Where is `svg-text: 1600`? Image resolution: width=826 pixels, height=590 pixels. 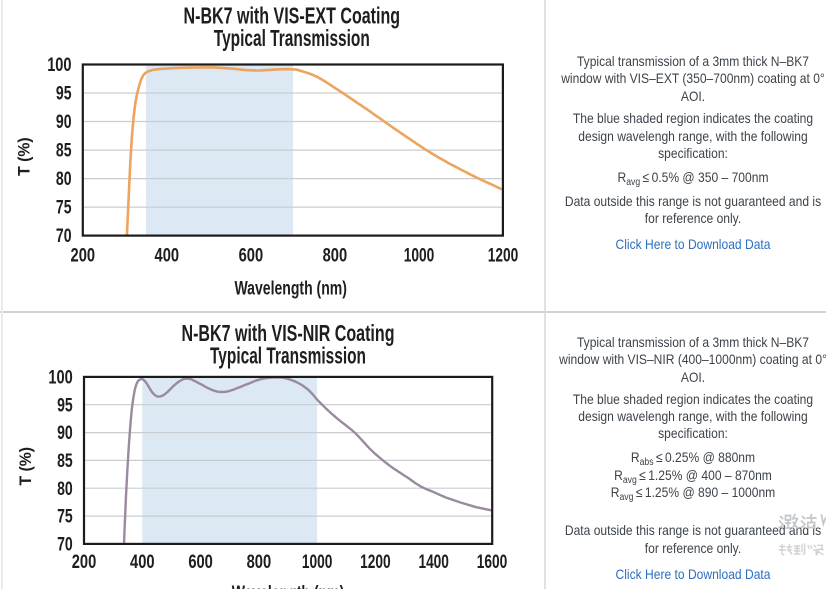
svg-text: 1600 is located at coordinates (492, 562).